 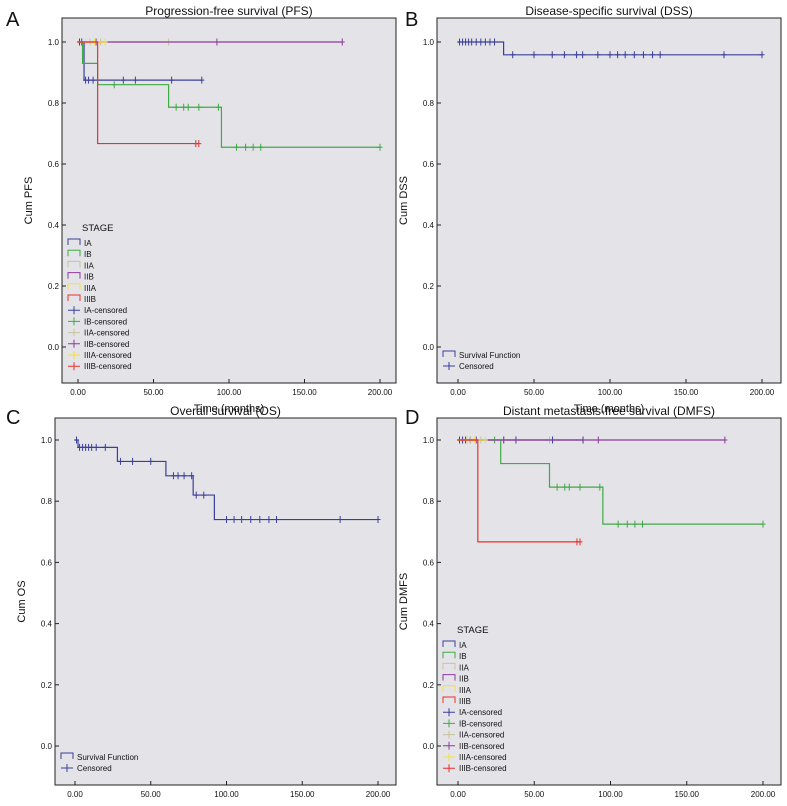 What do you see at coordinates (106, 344) in the screenshot?
I see `legend-label: IIB-censored` at bounding box center [106, 344].